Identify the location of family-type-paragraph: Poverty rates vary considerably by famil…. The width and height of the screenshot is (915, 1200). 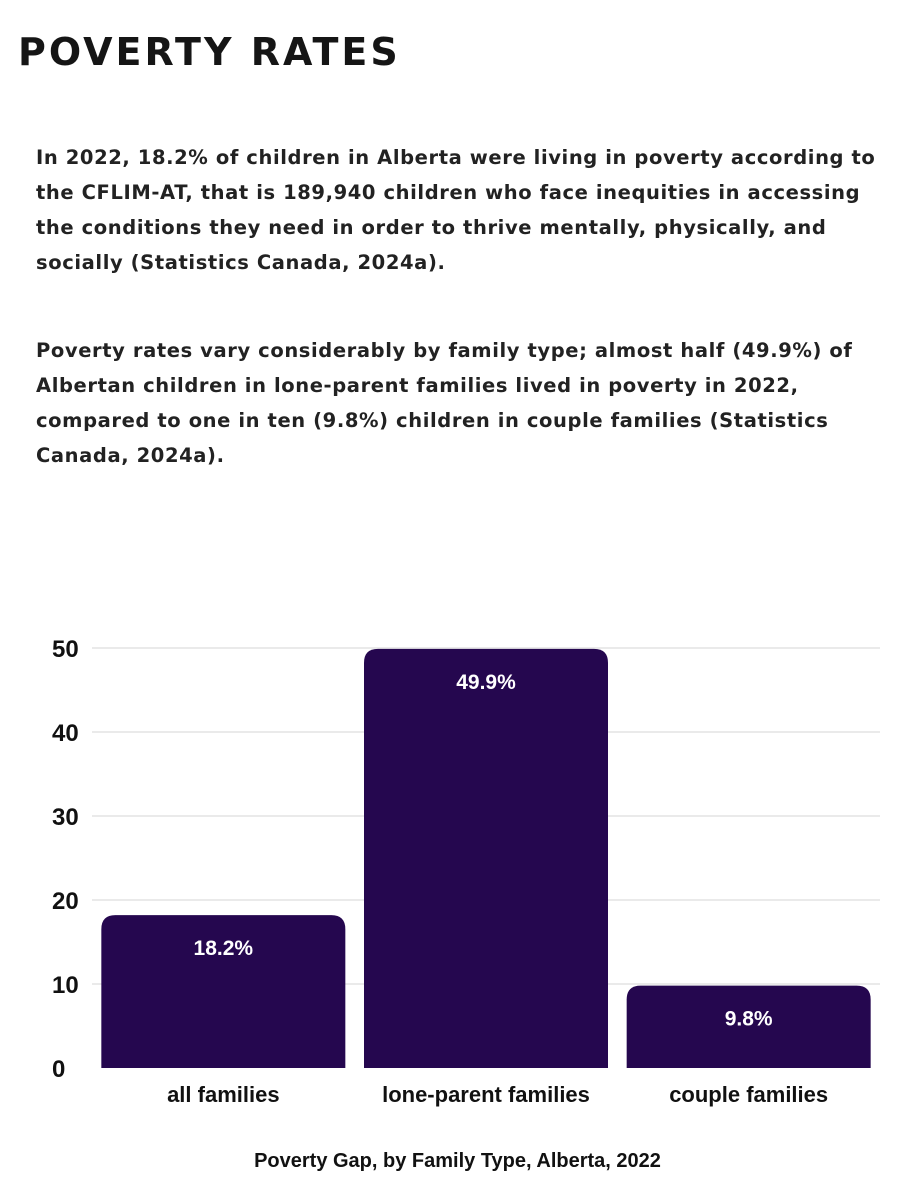
(444, 403).